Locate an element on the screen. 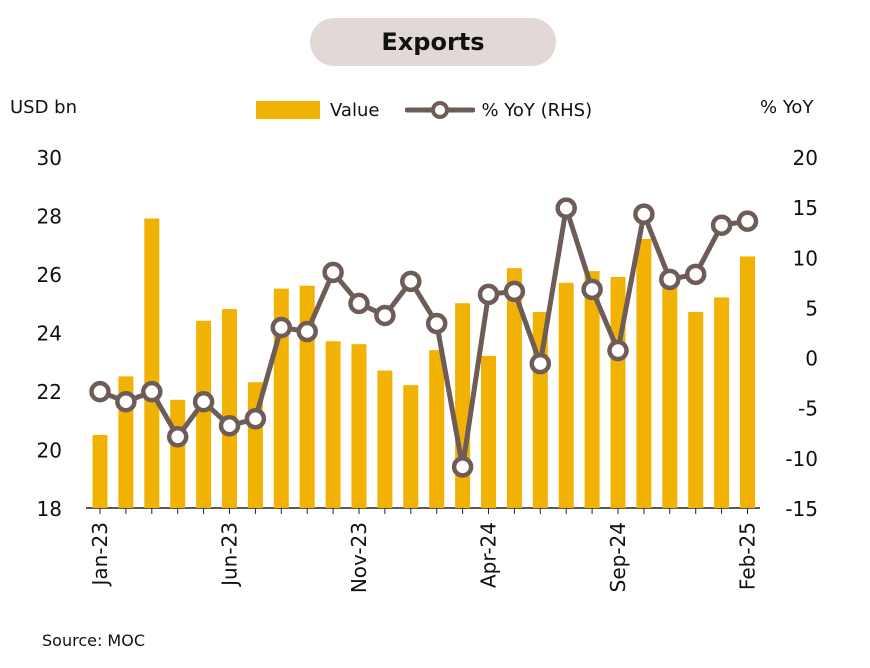 The image size is (870, 668). source-note: Source: MOC is located at coordinates (93, 640).